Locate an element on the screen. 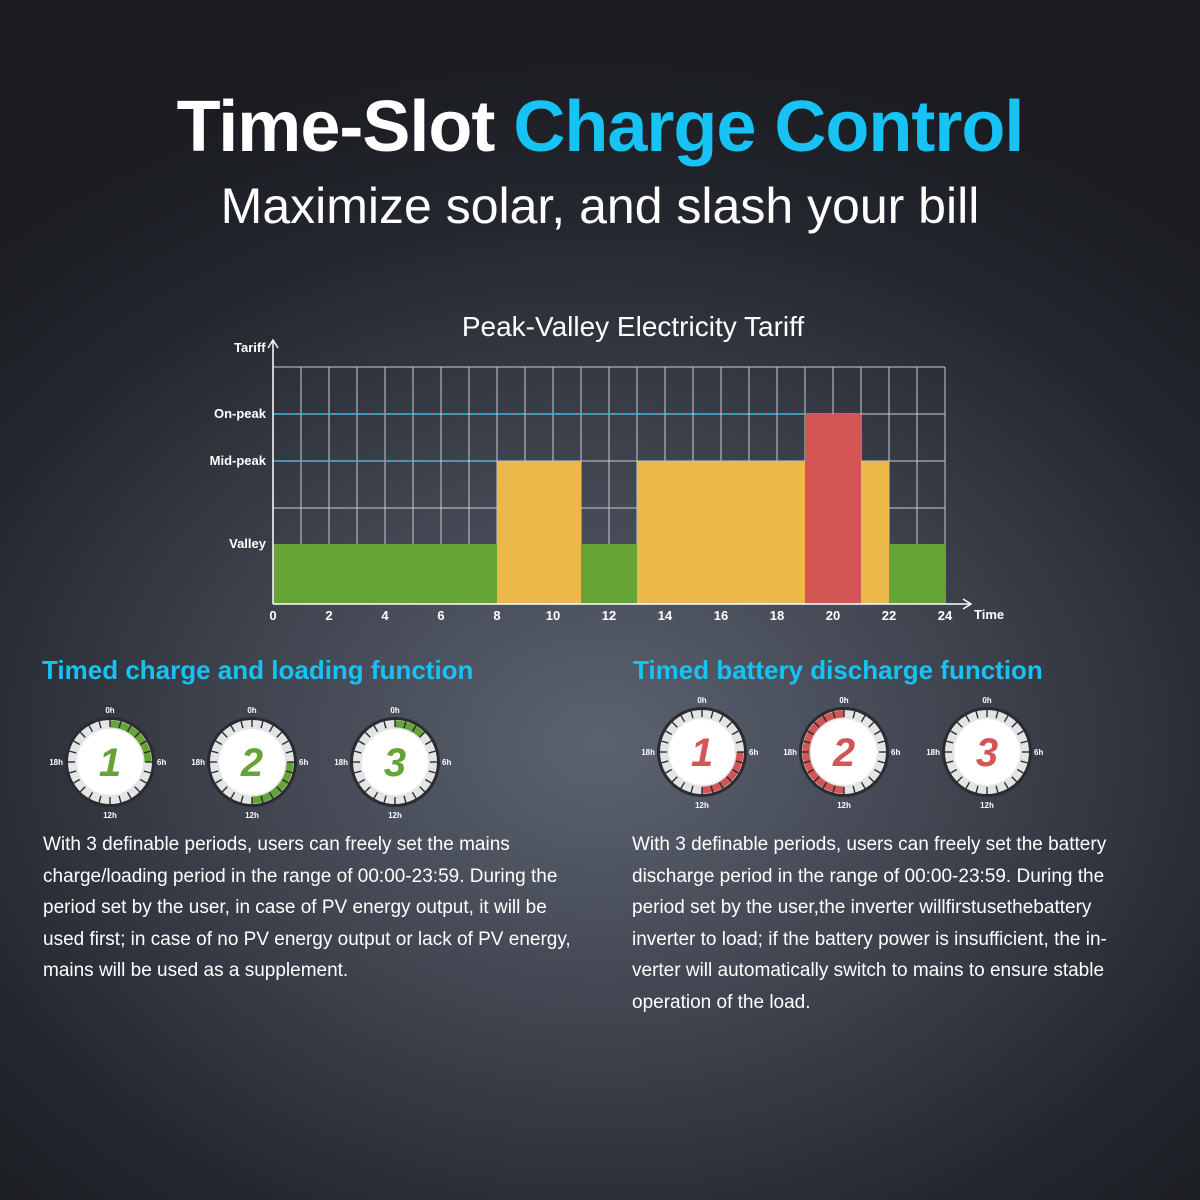 The height and width of the screenshot is (1200, 1200). x-tick-label: 20 is located at coordinates (833, 615).